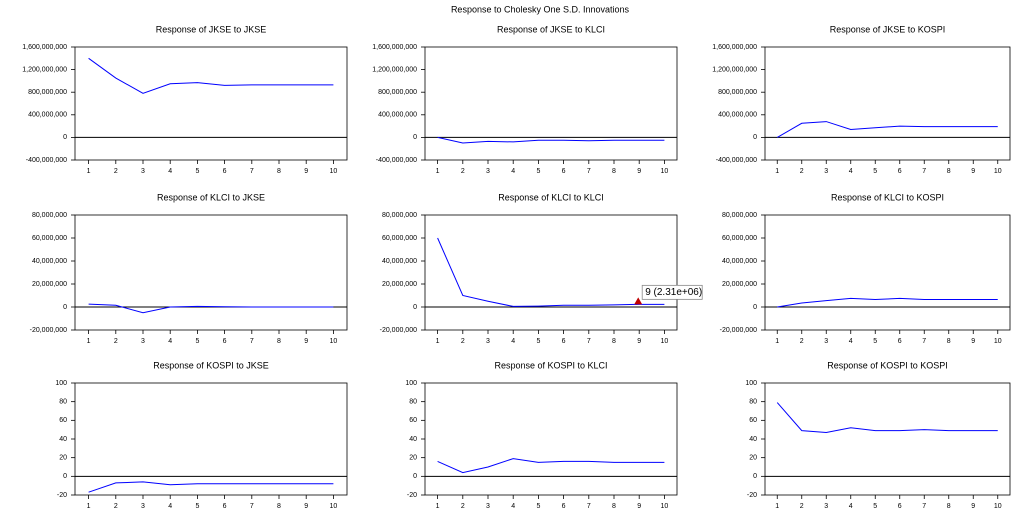 This screenshot has width=1029, height=522. What do you see at coordinates (888, 29) in the screenshot?
I see `panel-title: Response of JKSE to KOSPI` at bounding box center [888, 29].